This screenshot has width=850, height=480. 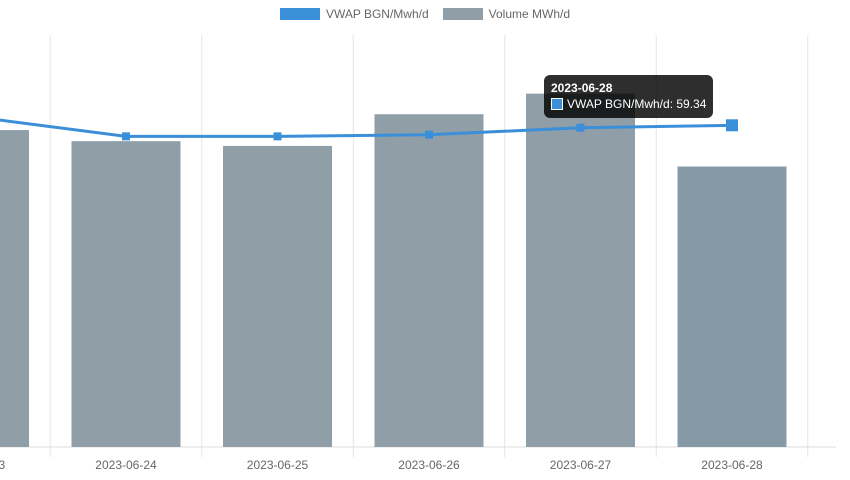 I want to click on legend-item-volume: Volume MWh/d, so click(x=506, y=14).